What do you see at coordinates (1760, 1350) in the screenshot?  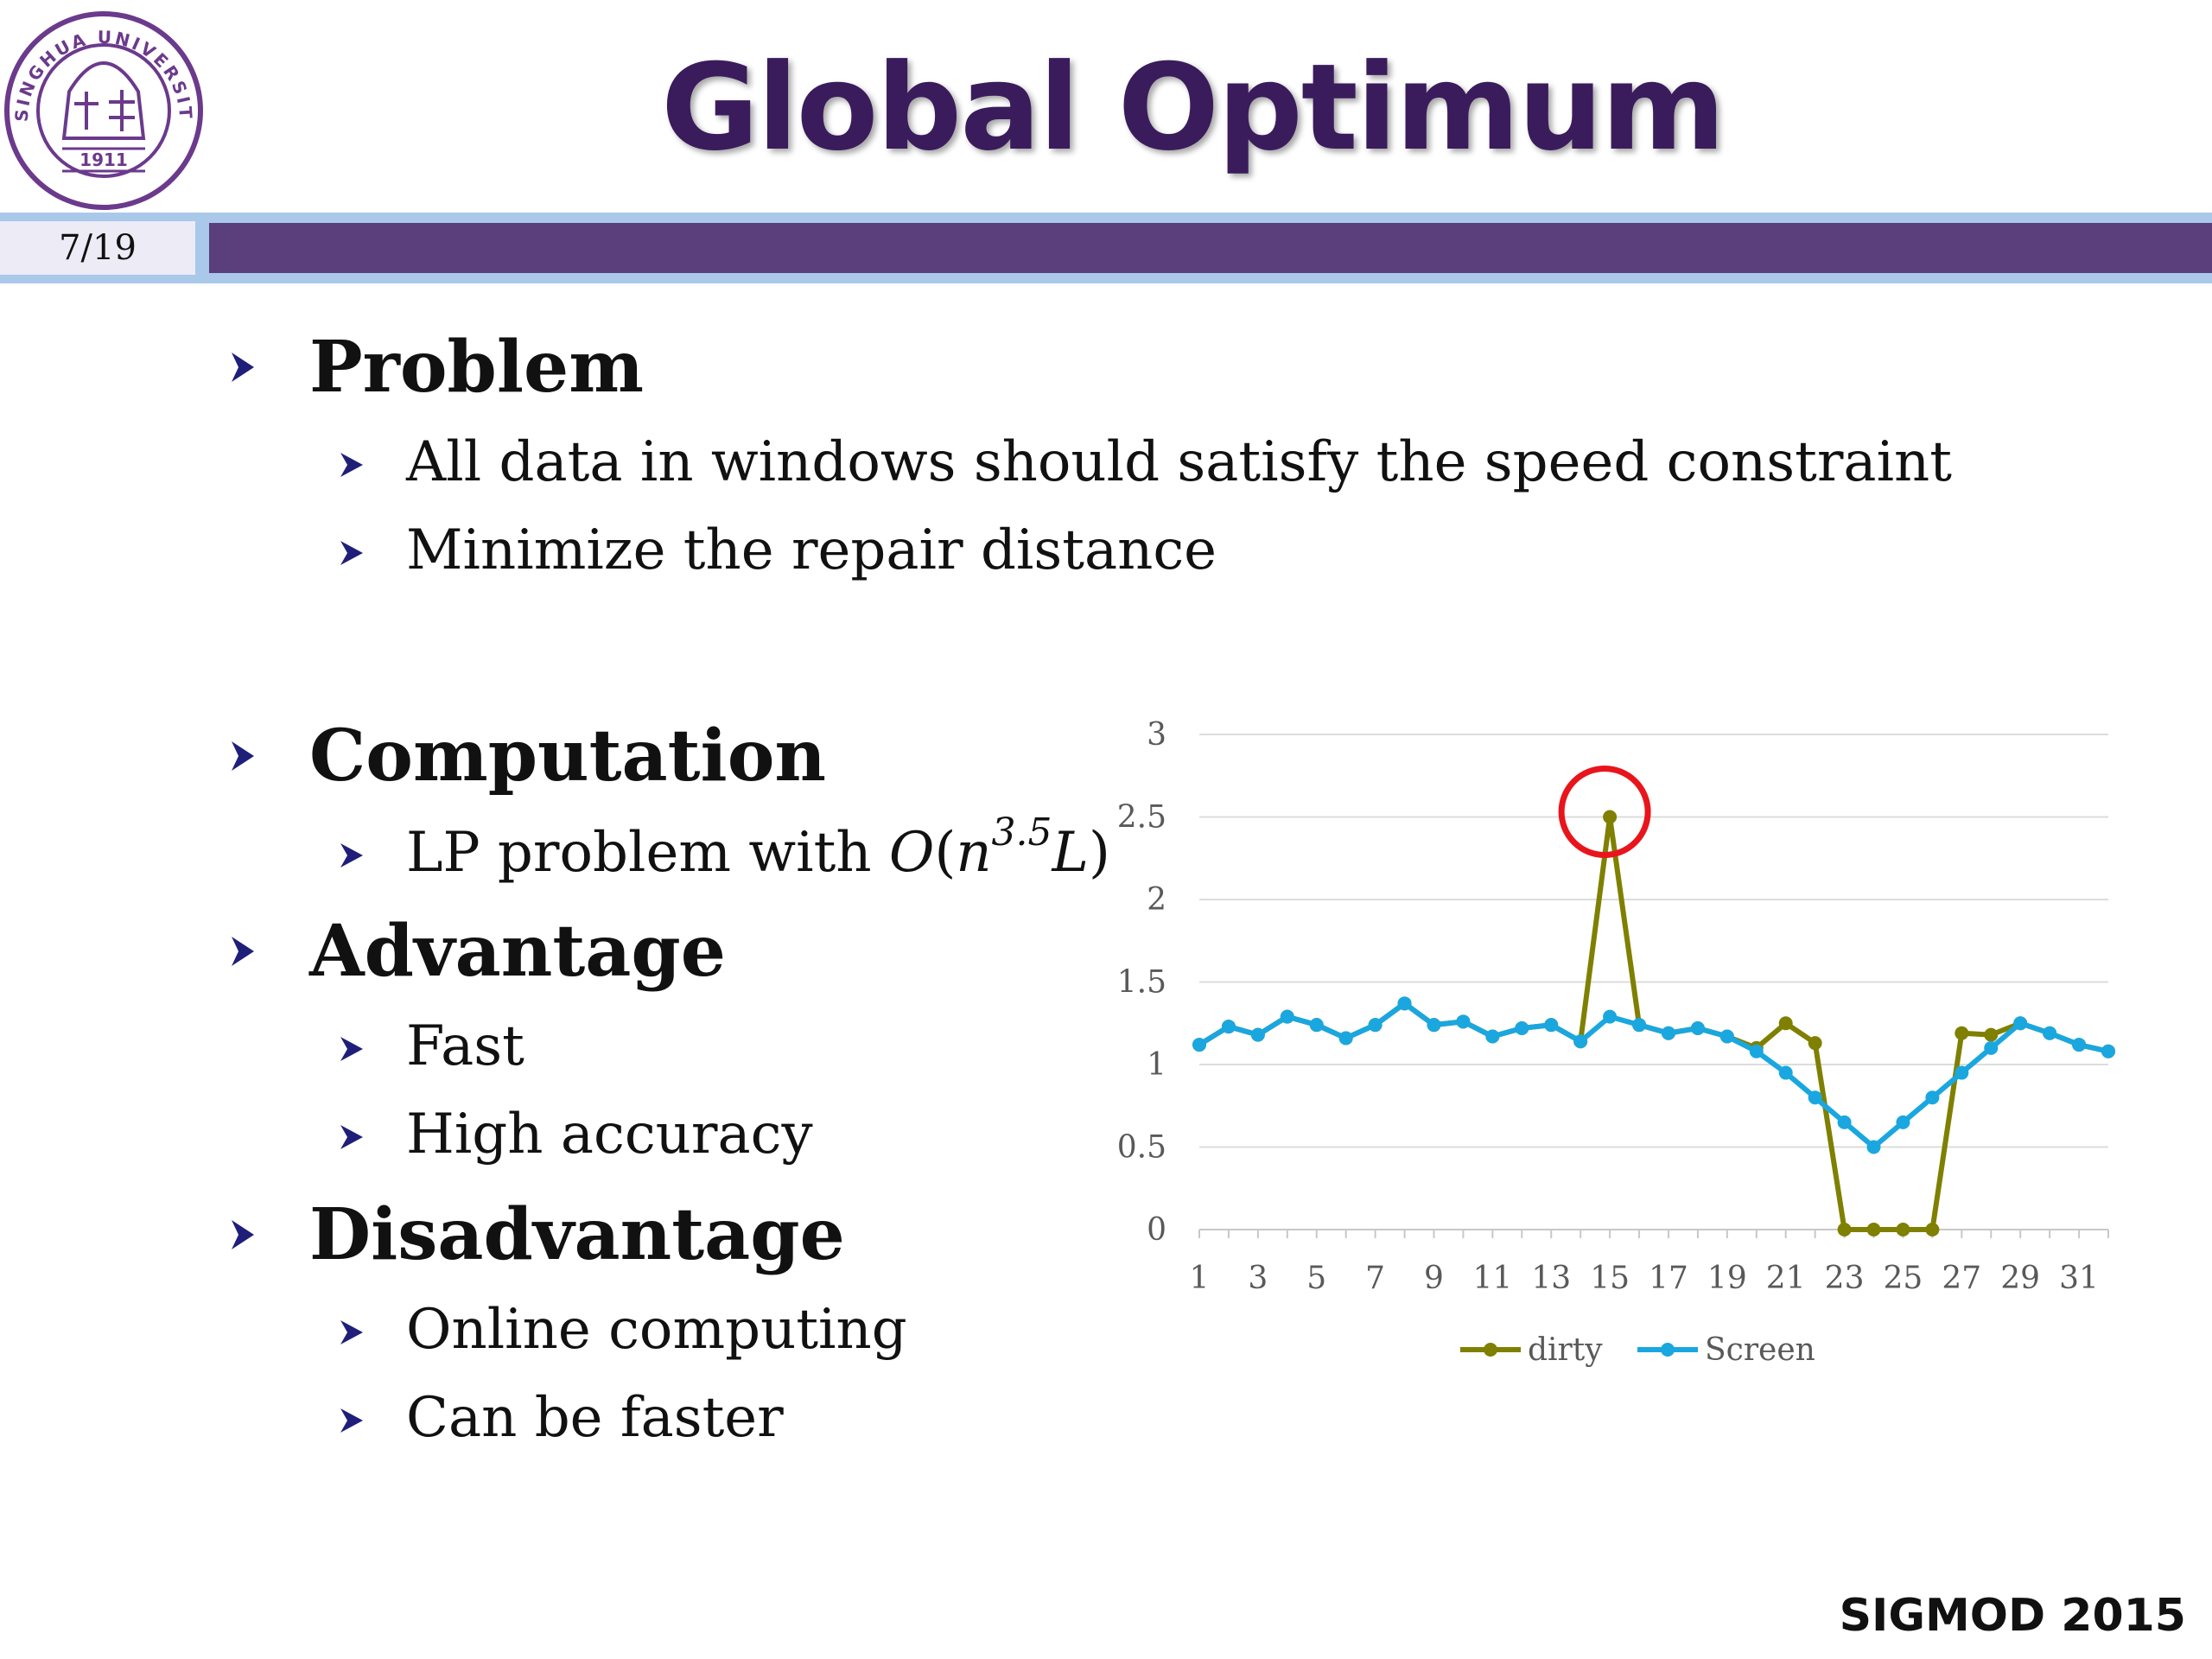 I see `legend-label: Screen` at bounding box center [1760, 1350].